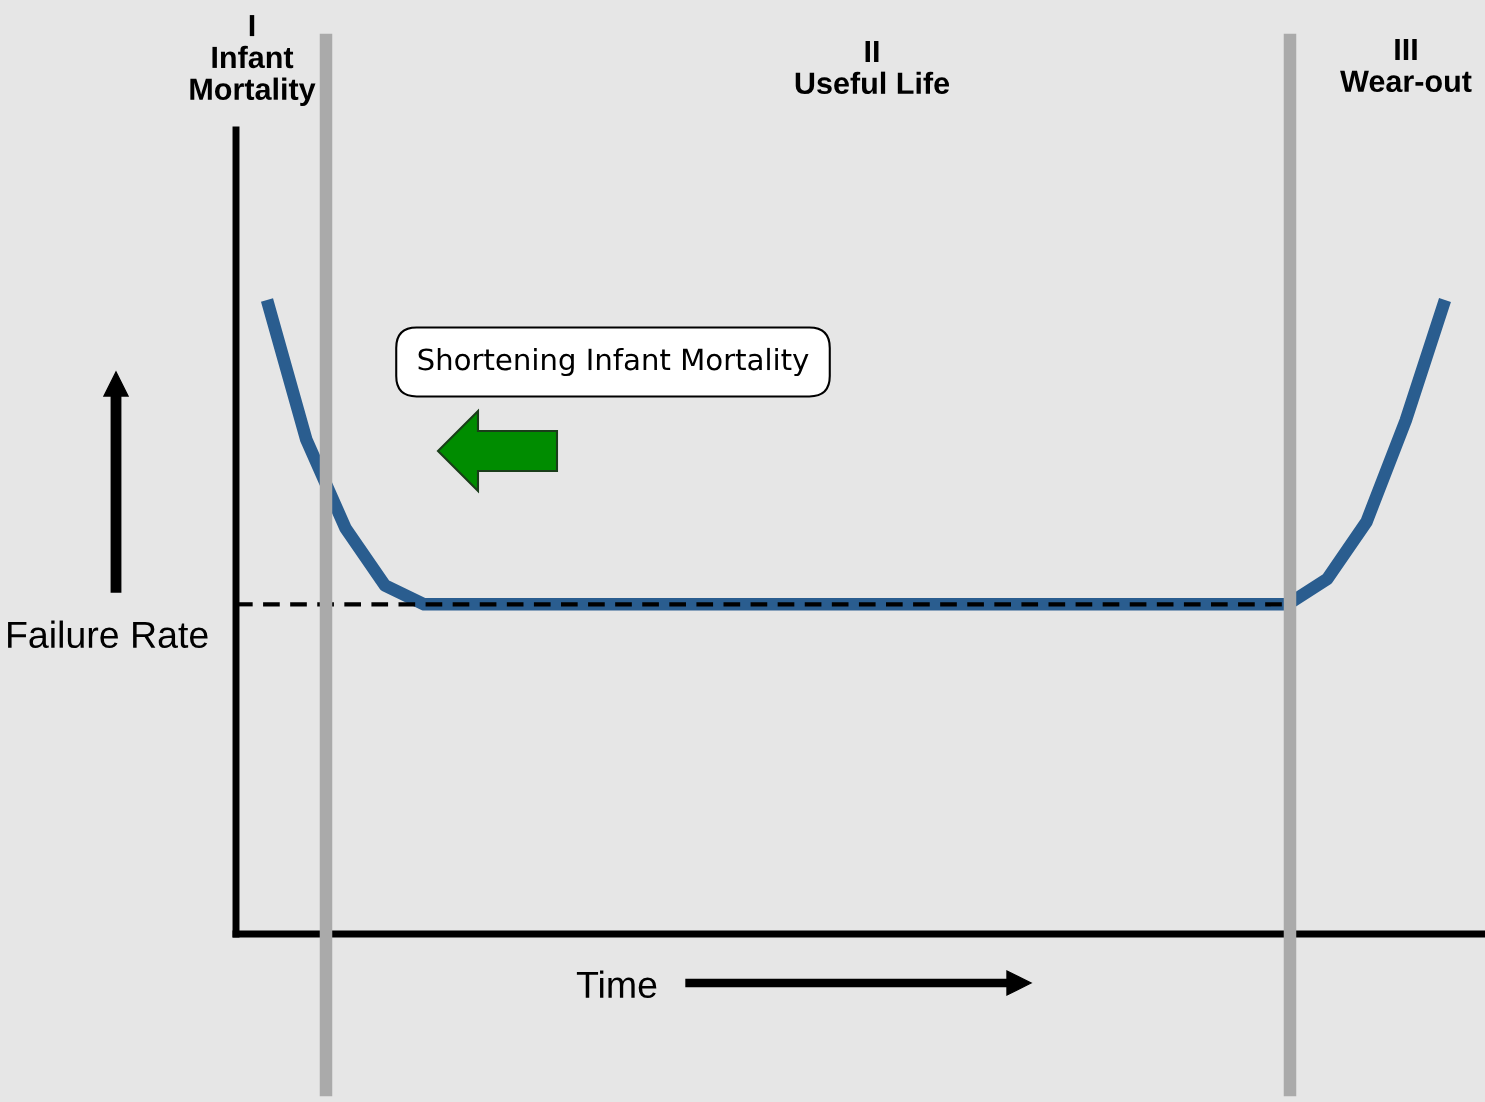  Describe the element at coordinates (1406, 65) in the screenshot. I see `text: III Wear-out` at that location.